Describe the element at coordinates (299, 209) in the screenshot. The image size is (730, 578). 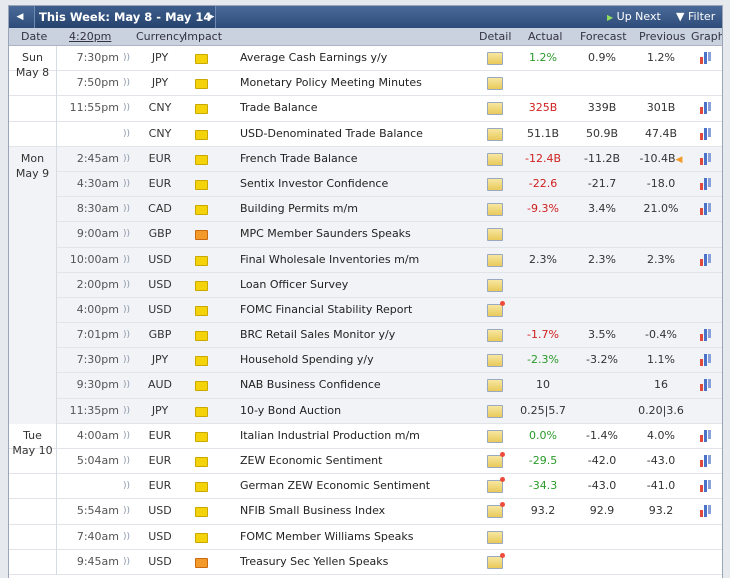
I see `event-title: Building Permits m/m` at that location.